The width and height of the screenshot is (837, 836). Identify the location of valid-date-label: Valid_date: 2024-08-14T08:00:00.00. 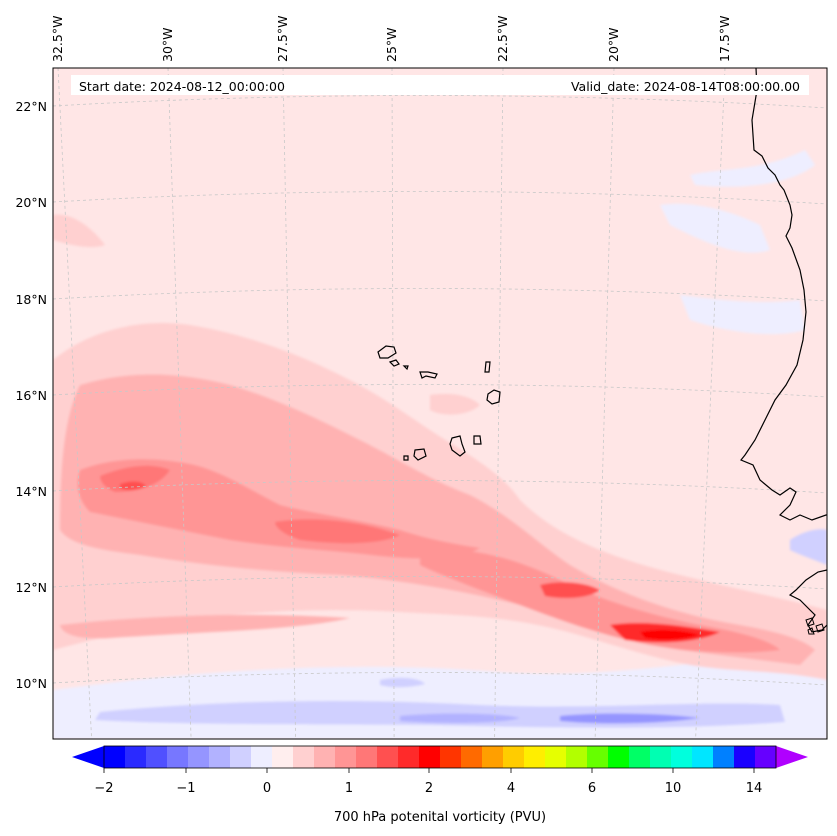
(685, 86).